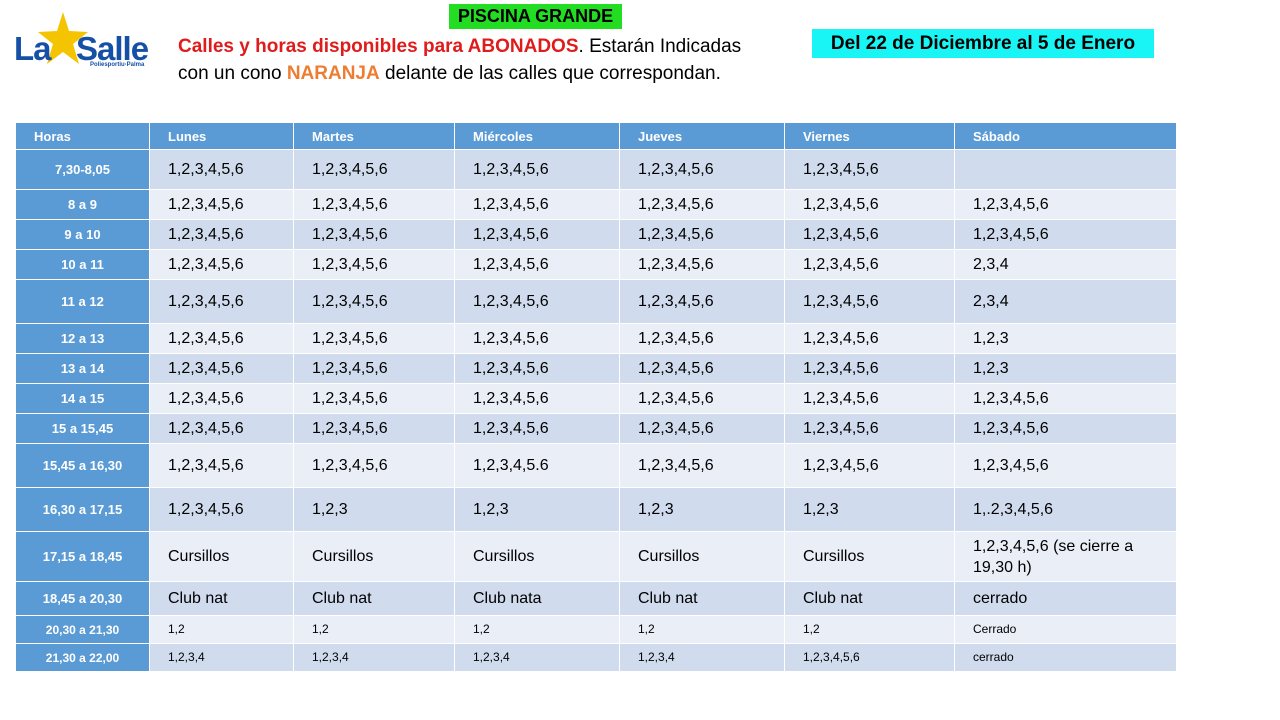  I want to click on star-icon, so click(63, 38).